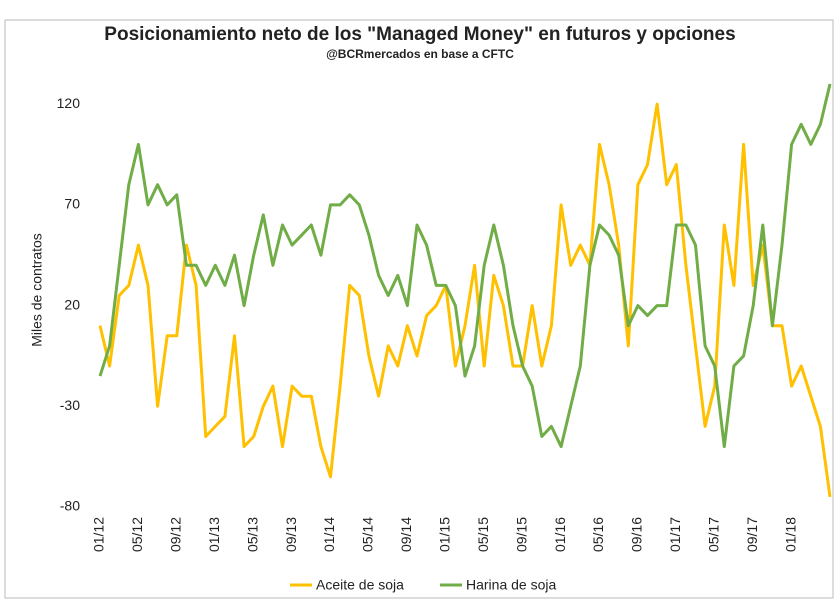 This screenshot has width=839, height=603. What do you see at coordinates (99, 534) in the screenshot?
I see `x-tick-label: 01/12` at bounding box center [99, 534].